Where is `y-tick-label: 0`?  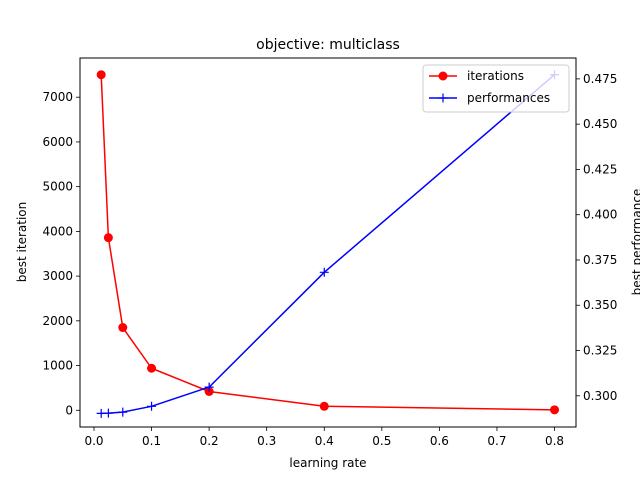
y-tick-label: 0 is located at coordinates (69, 410).